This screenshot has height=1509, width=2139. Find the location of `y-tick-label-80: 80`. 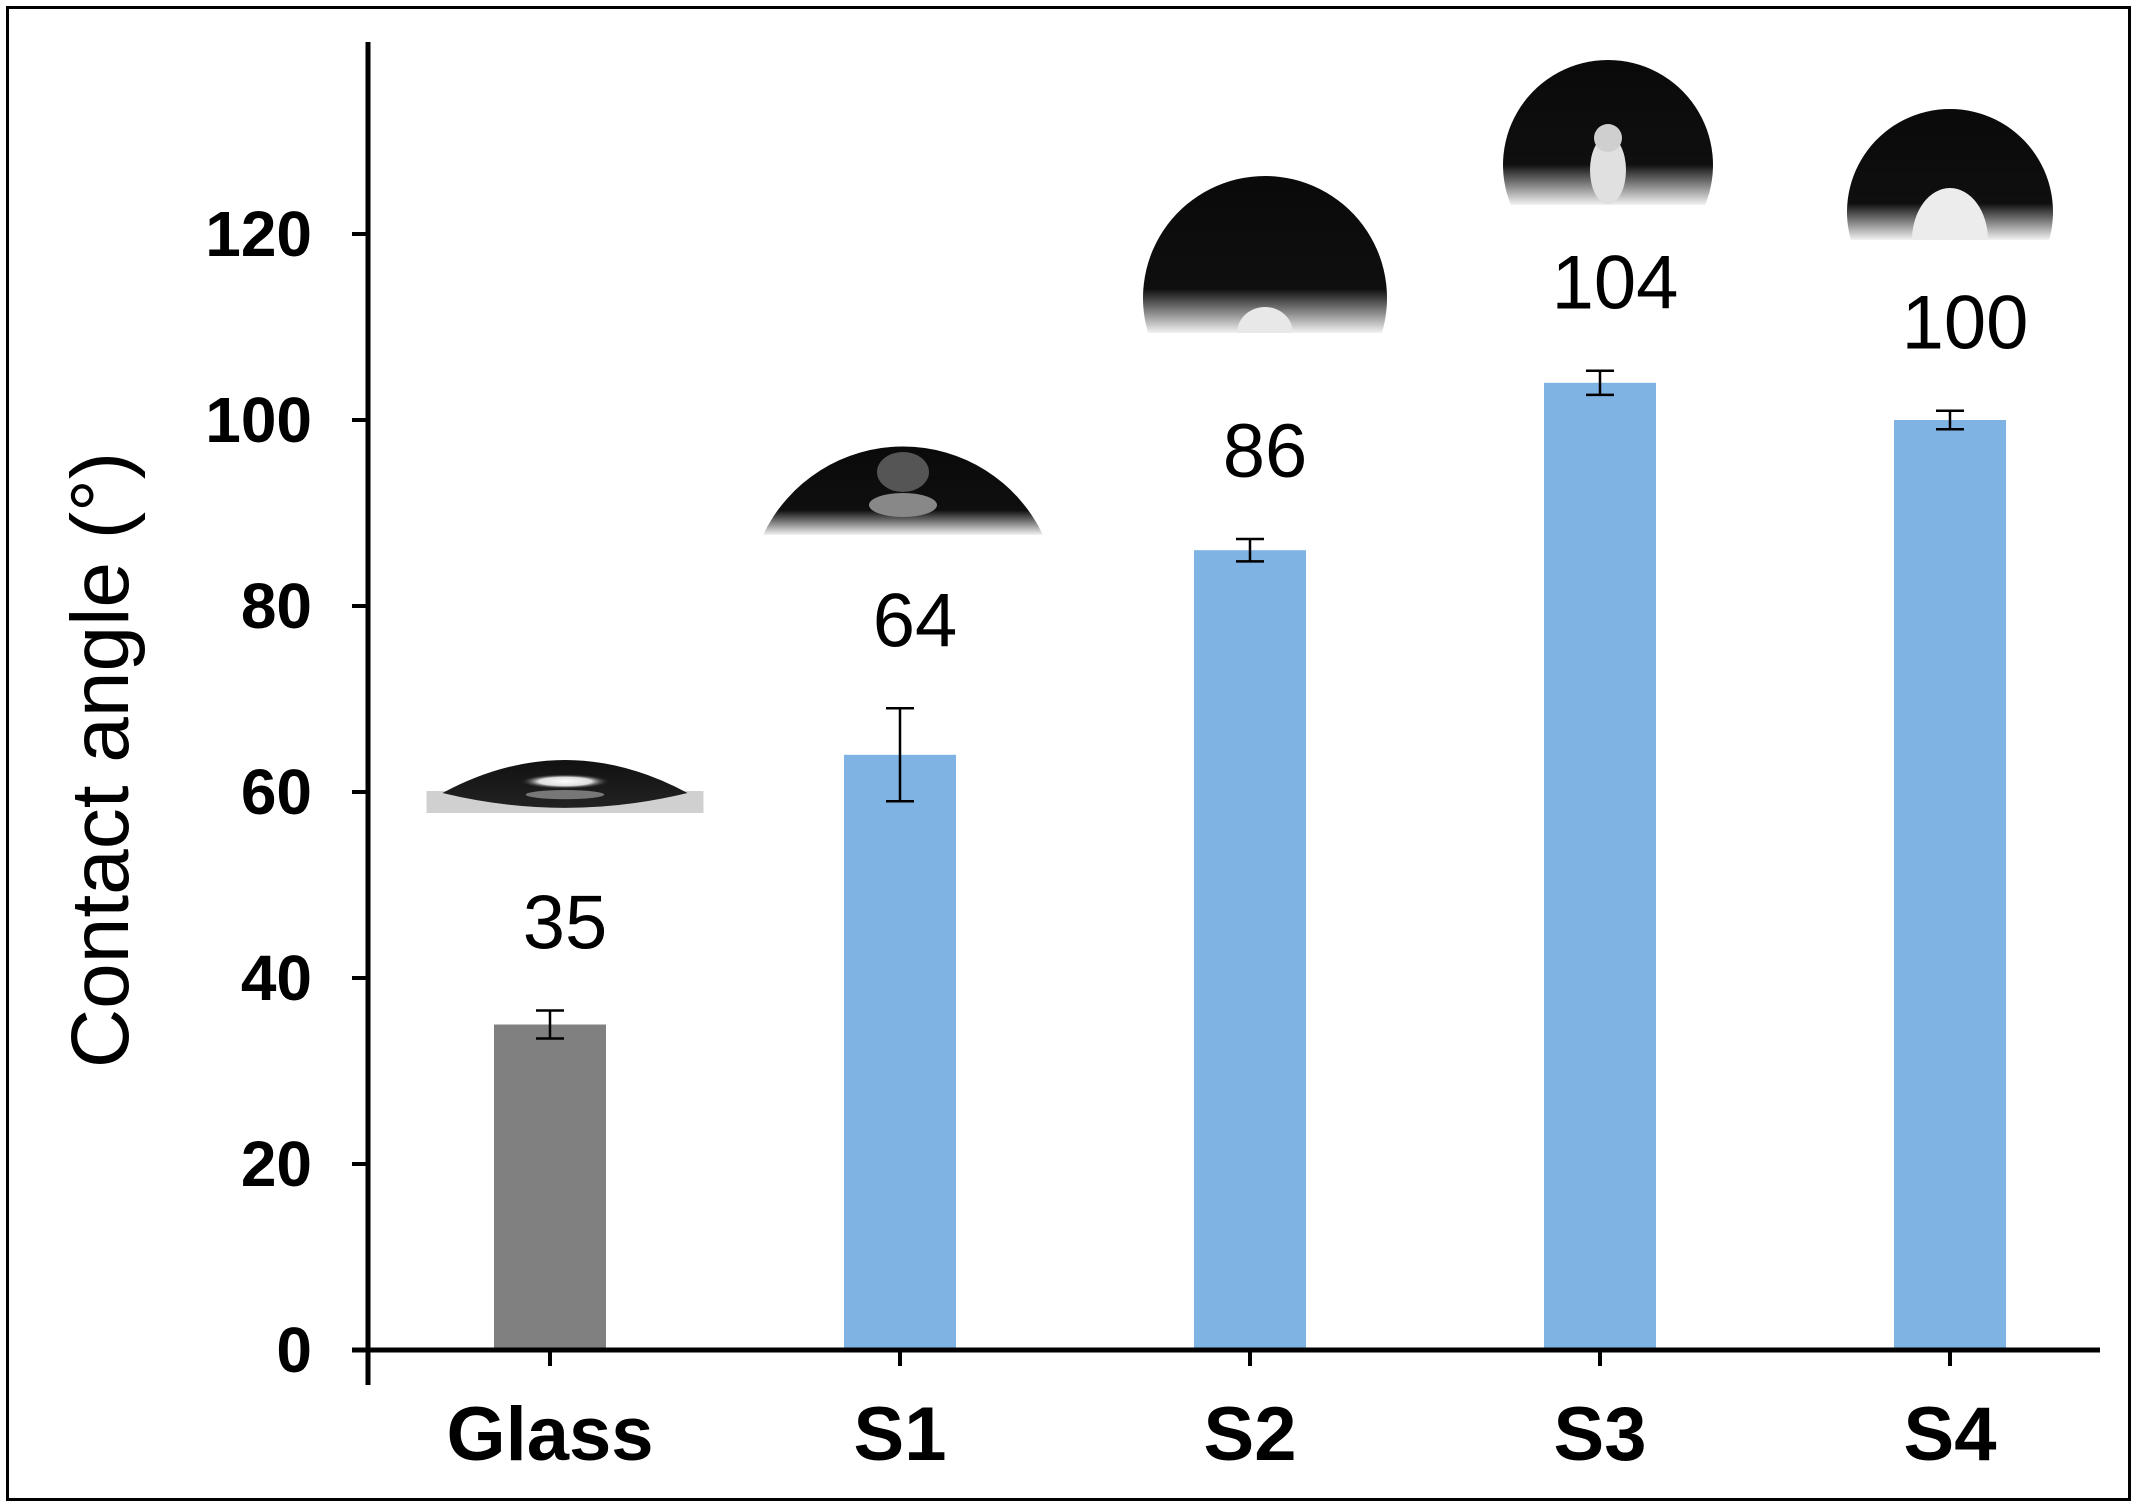

y-tick-label-80: 80 is located at coordinates (276, 606).